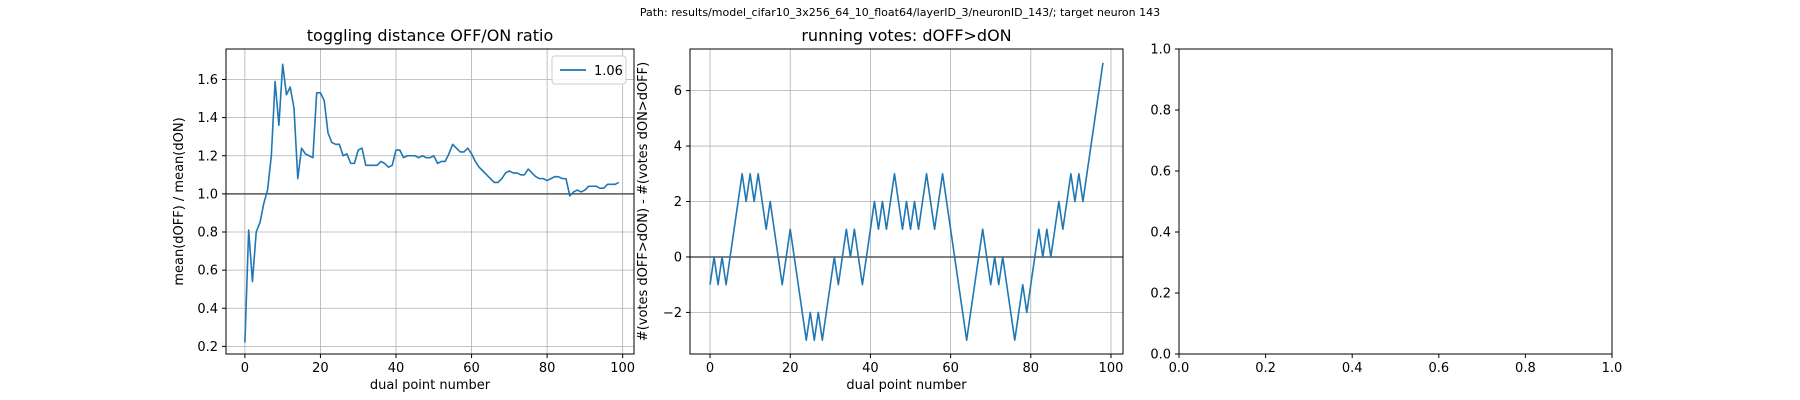 Image resolution: width=1800 pixels, height=400 pixels. I want to click on legend-box, so click(589, 70).